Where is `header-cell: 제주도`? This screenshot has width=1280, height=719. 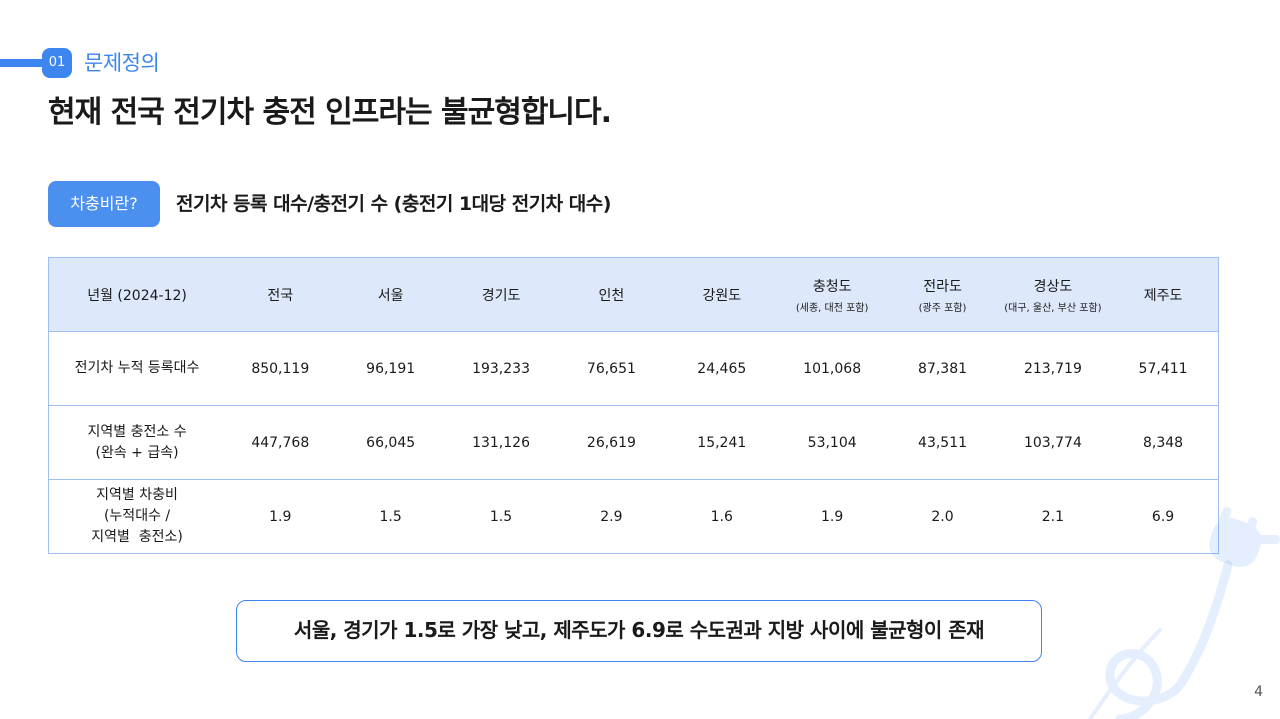
header-cell: 제주도 is located at coordinates (1164, 294).